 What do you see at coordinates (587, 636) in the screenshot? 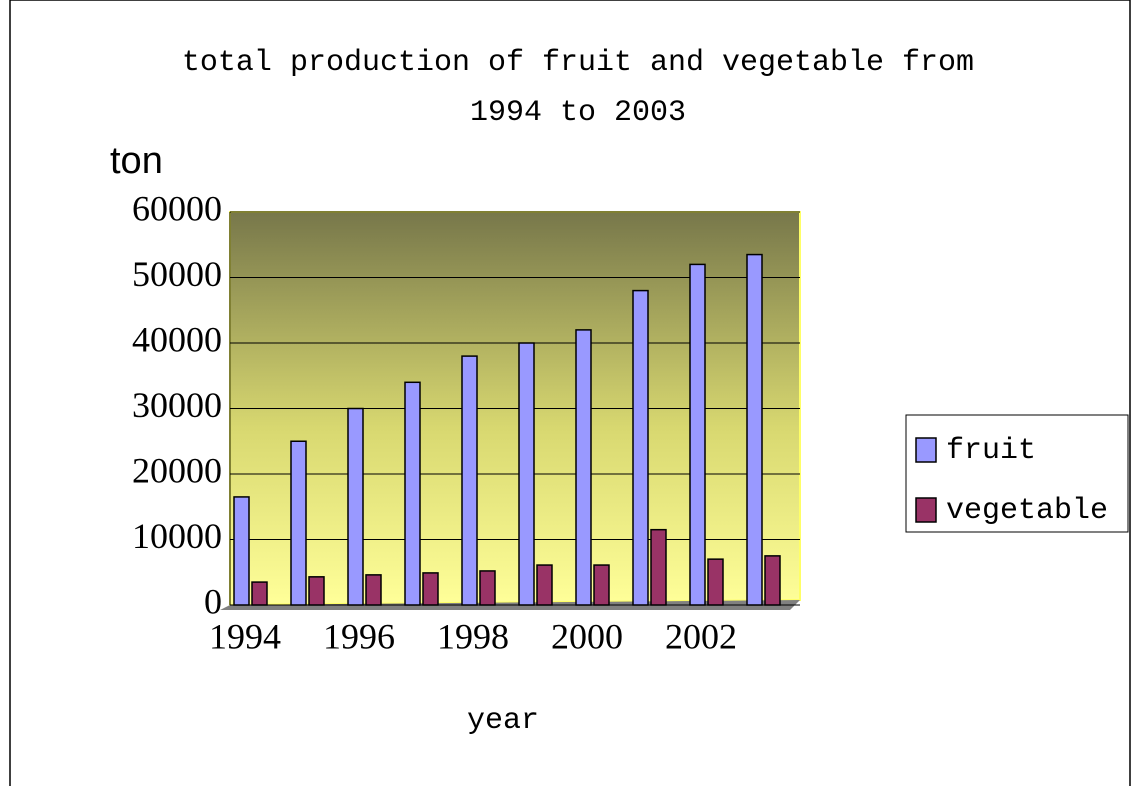
I see `x-tick-label: 2000` at bounding box center [587, 636].